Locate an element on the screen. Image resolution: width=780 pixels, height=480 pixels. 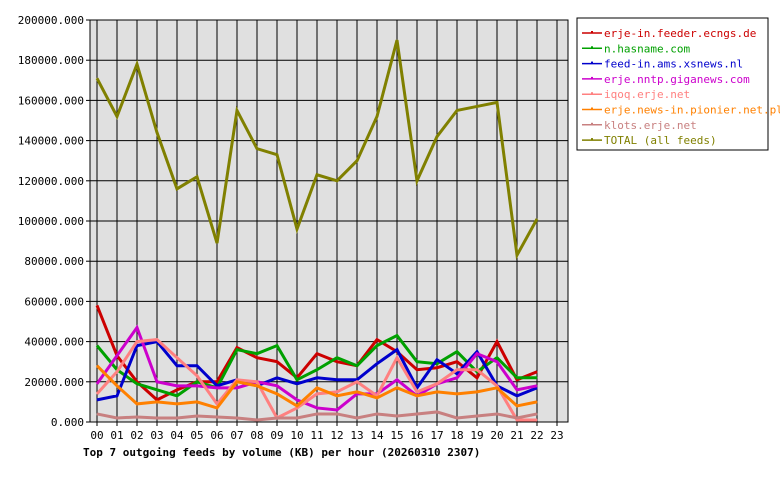
legend-label: TOTAL (all feeds) is located at coordinates (660, 140).